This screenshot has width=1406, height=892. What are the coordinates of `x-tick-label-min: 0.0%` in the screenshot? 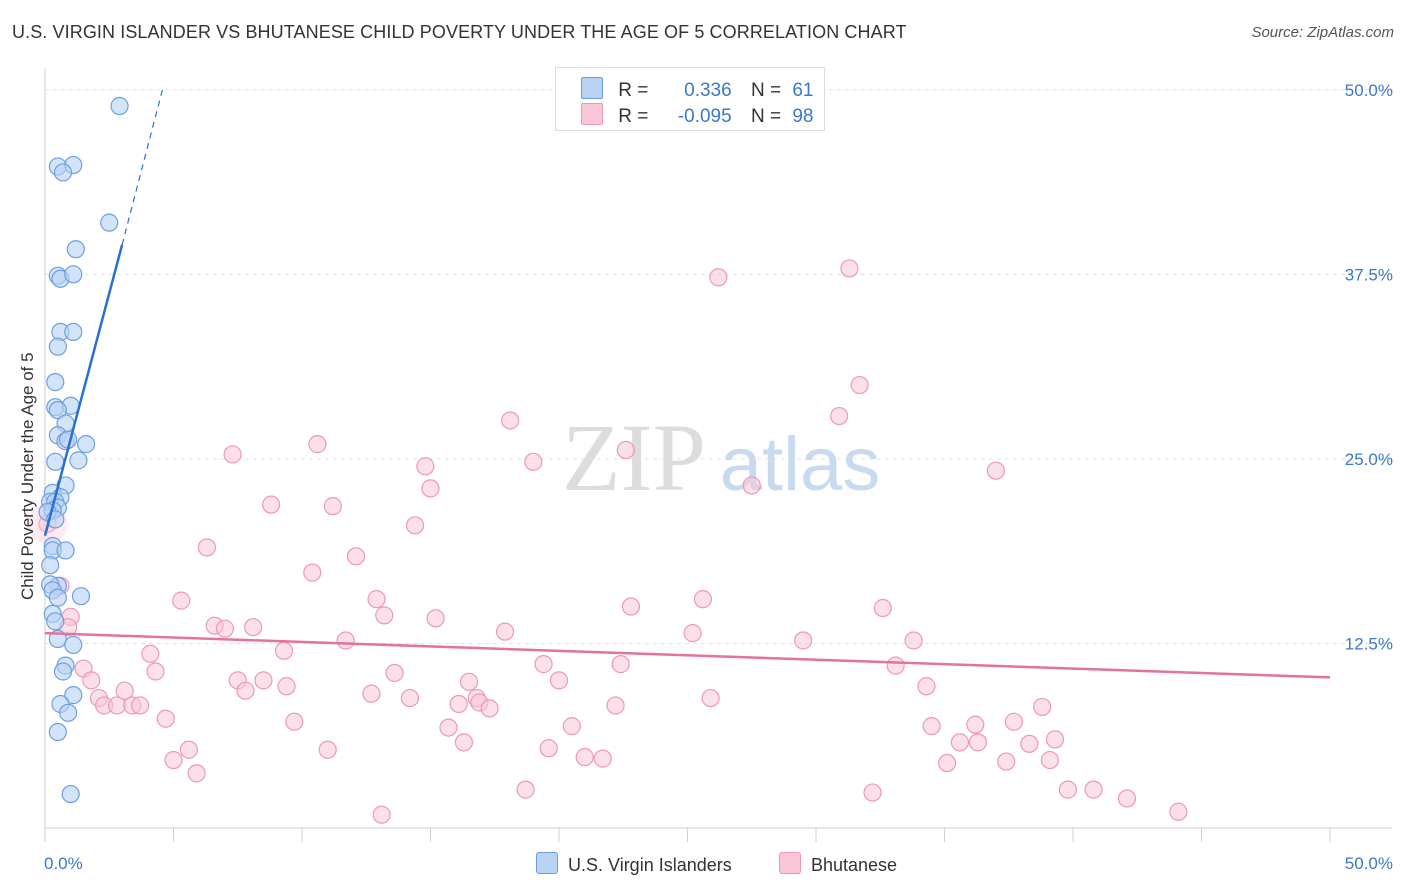 It's located at (63, 863).